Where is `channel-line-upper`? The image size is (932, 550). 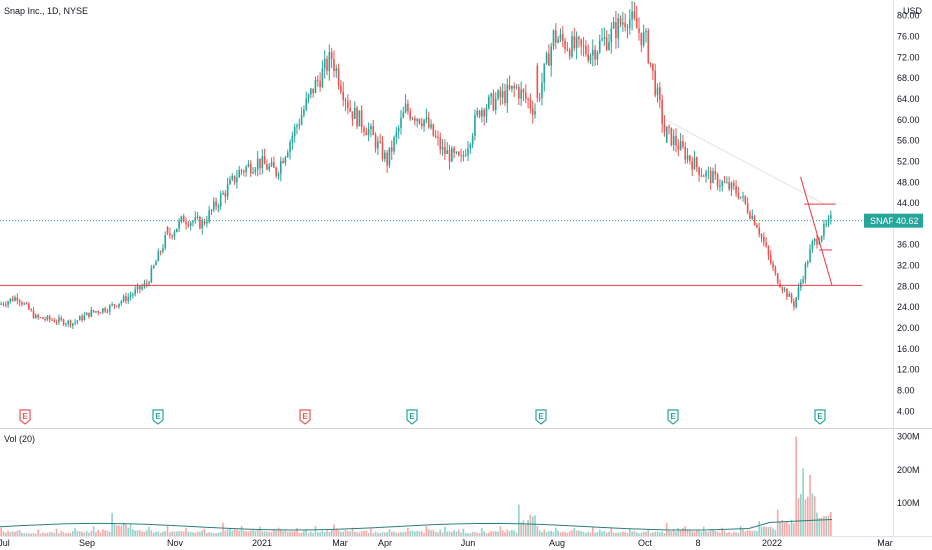 channel-line-upper is located at coordinates (816, 231).